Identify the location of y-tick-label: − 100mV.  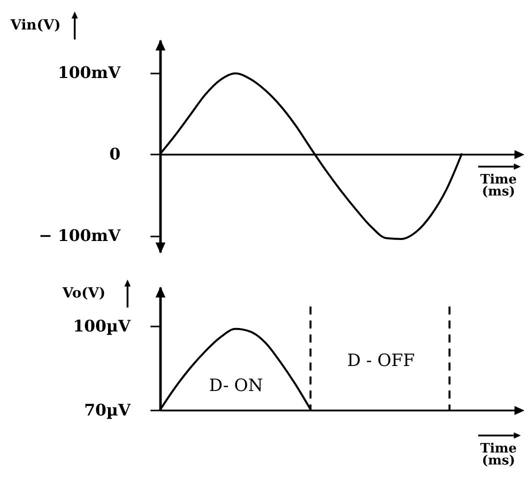
(80, 236).